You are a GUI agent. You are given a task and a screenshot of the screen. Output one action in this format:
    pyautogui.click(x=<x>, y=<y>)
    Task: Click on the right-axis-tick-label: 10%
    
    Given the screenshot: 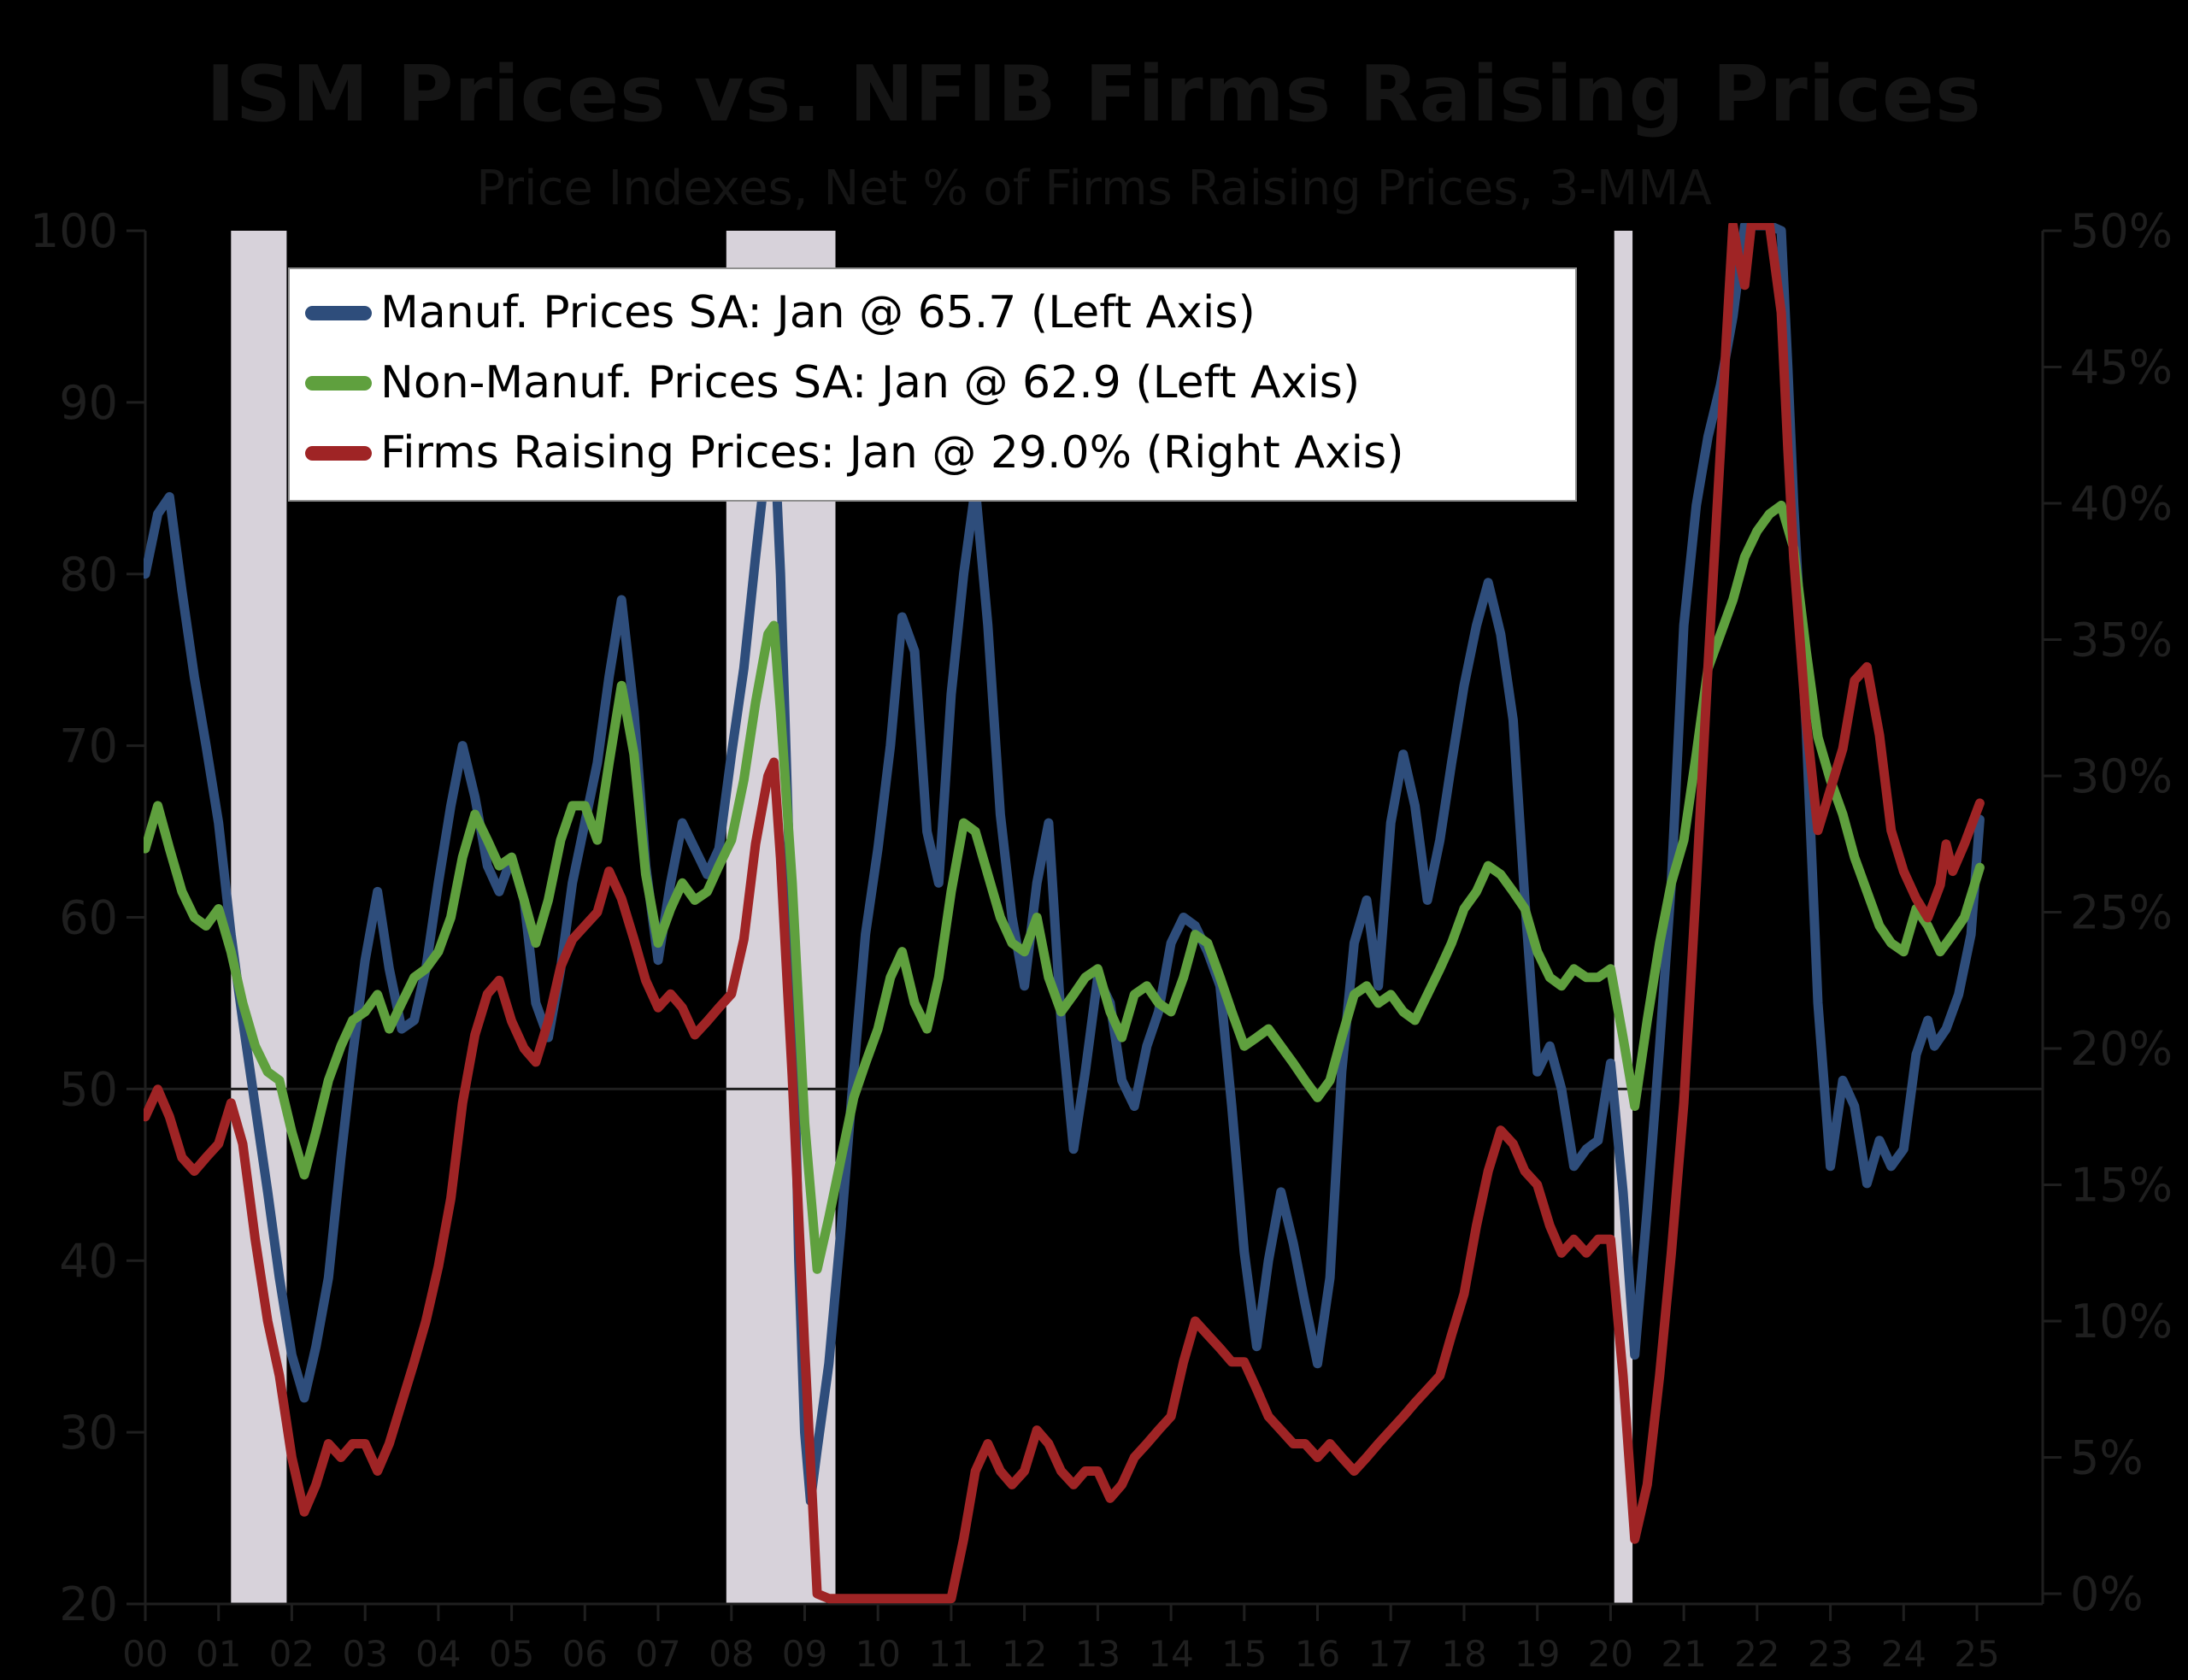 What is the action you would take?
    pyautogui.click(x=2121, y=1321)
    